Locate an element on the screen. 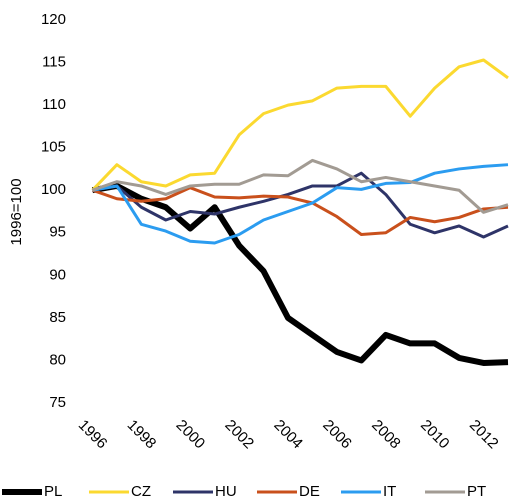  y-tick-label: 80 is located at coordinates (57, 359).